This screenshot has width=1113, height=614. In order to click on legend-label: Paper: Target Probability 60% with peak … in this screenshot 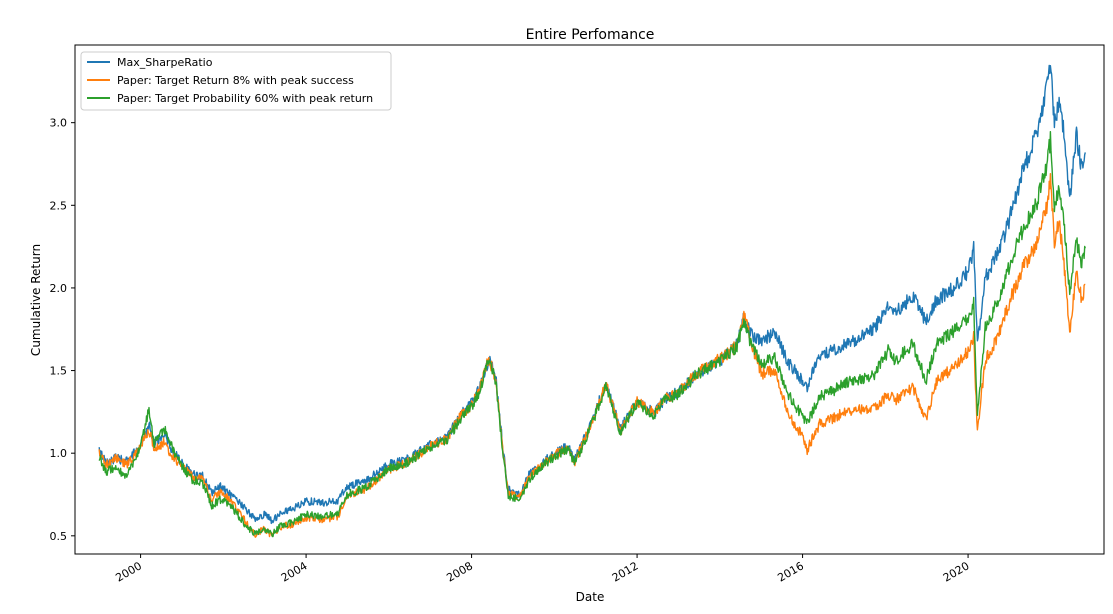, I will do `click(245, 98)`.